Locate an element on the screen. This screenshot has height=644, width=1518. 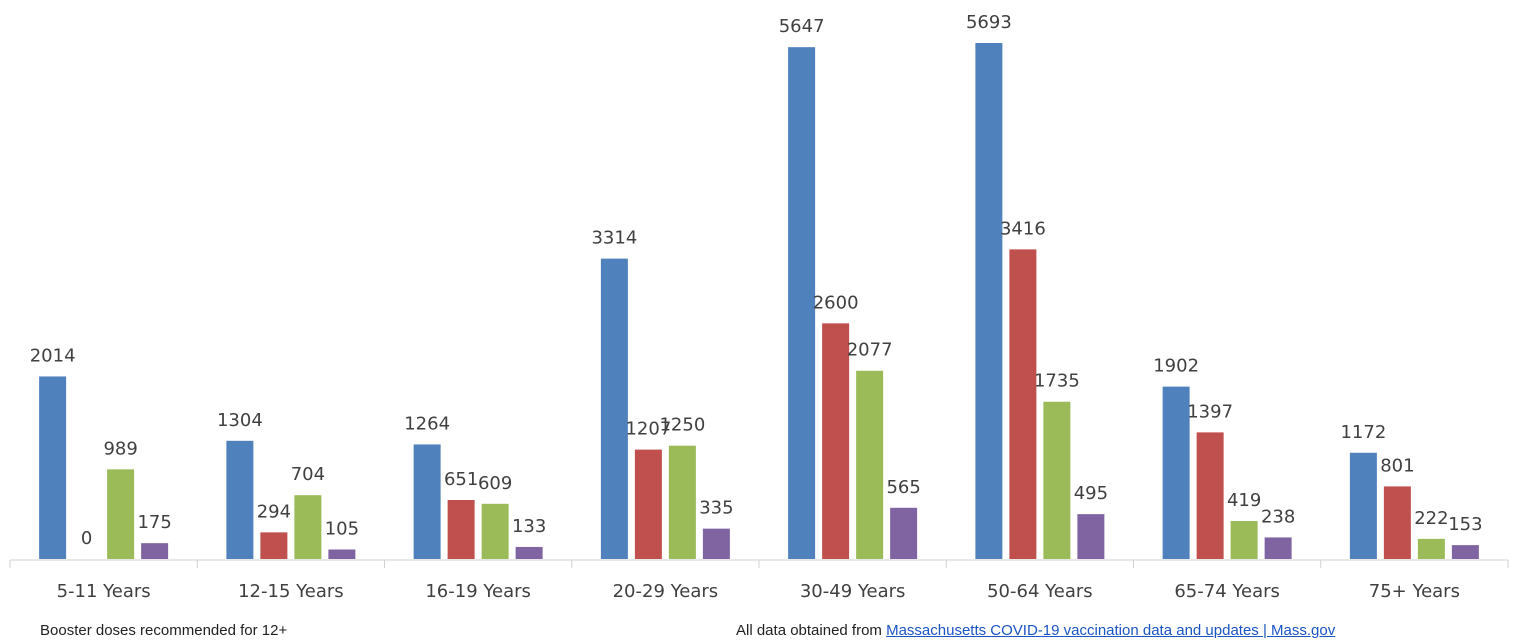
x-tick-label: 12-15 Years is located at coordinates (291, 591).